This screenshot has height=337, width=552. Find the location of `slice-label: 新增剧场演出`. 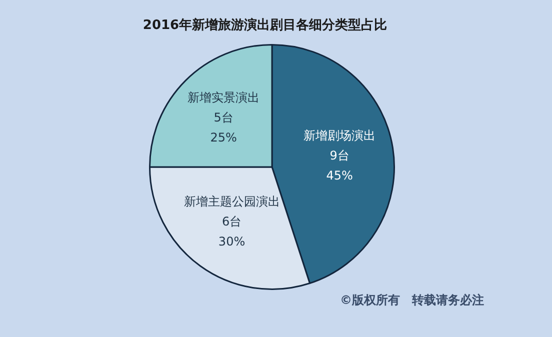

slice-label: 新增剧场演出 is located at coordinates (340, 135).